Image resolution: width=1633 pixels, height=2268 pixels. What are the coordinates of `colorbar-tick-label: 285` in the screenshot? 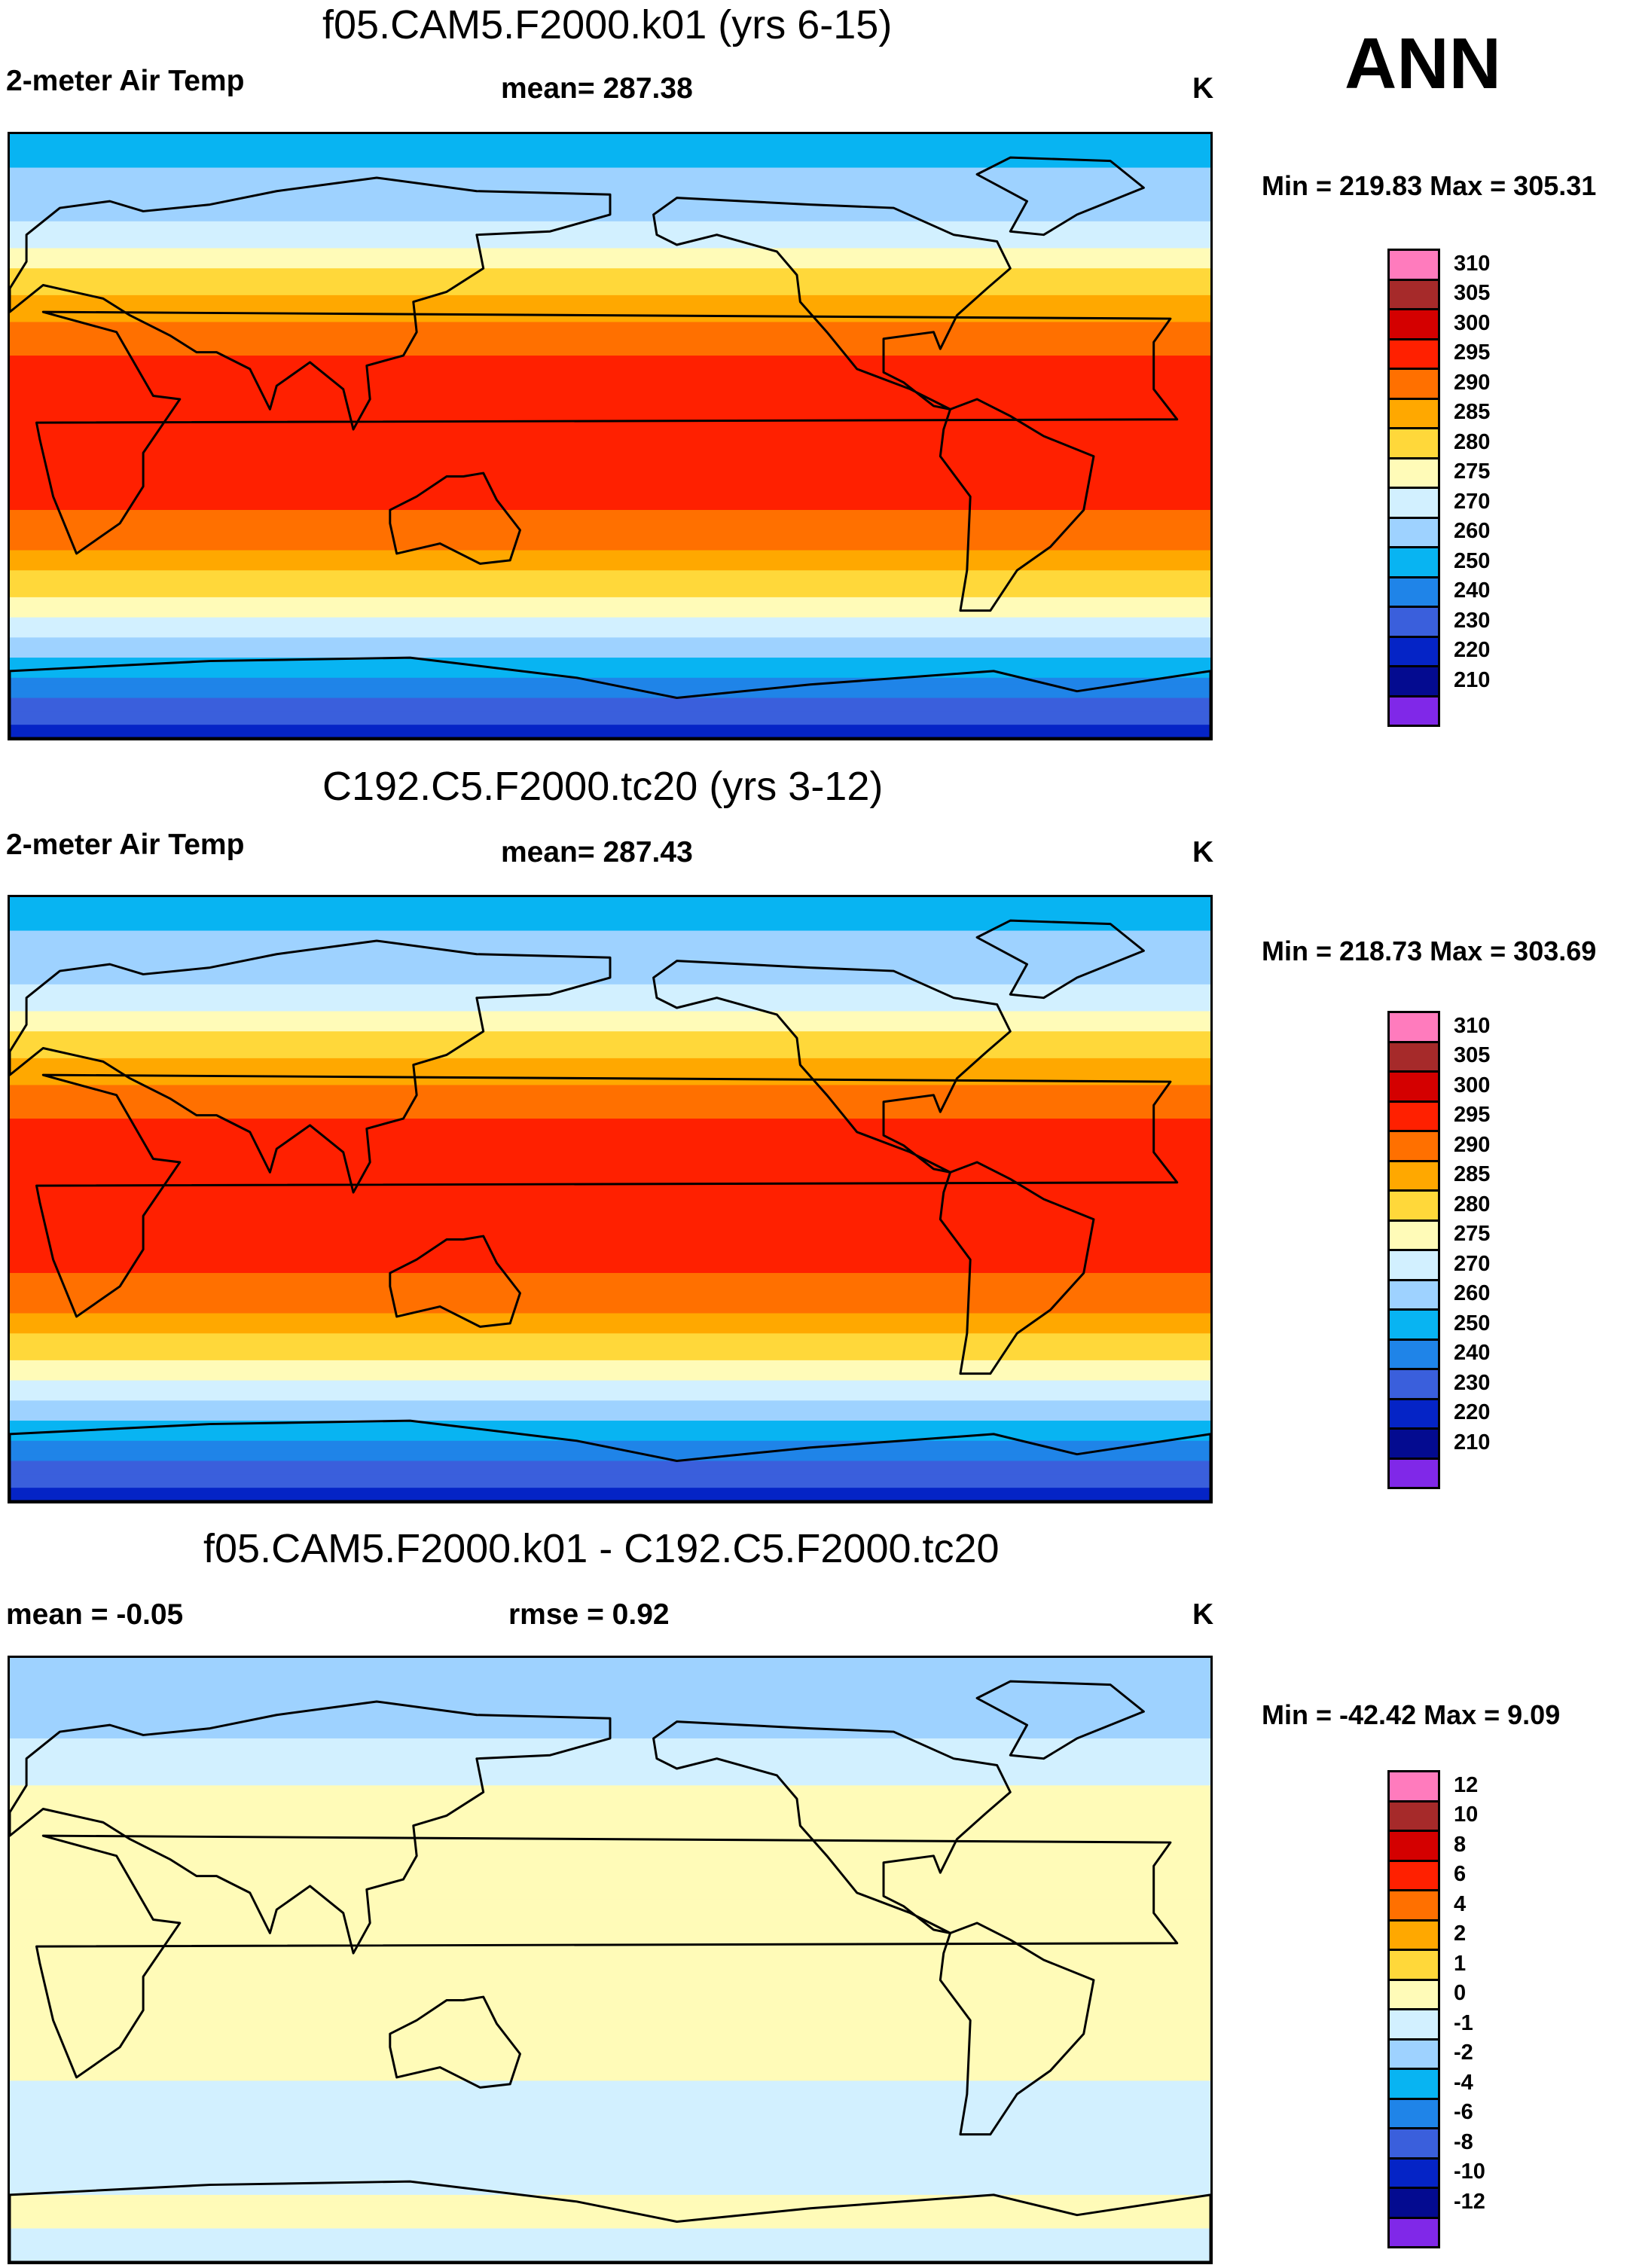 It's located at (1472, 412).